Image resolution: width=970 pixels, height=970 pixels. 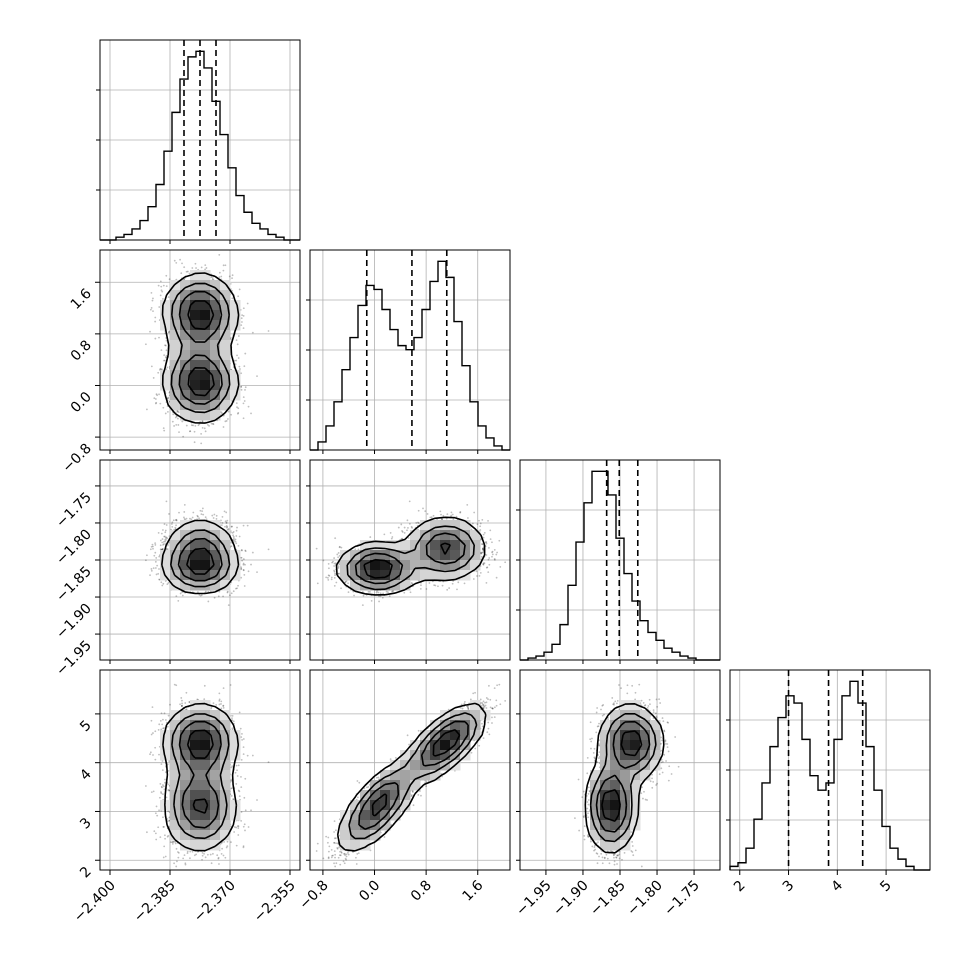 What do you see at coordinates (74, 547) in the screenshot?
I see `y-tick-label: −1.80` at bounding box center [74, 547].